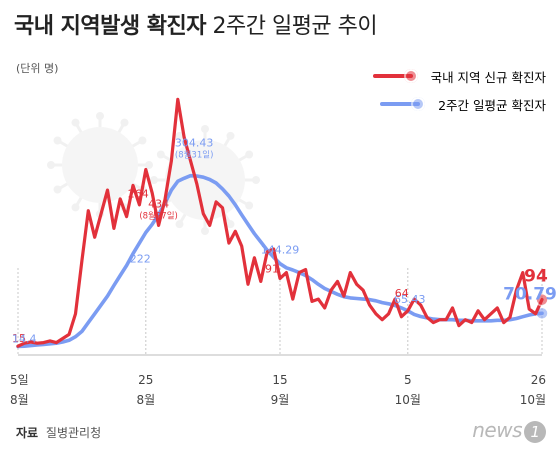  What do you see at coordinates (488, 77) in the screenshot?
I see `legend-label-daily: 국내 지역 신규 확진자` at bounding box center [488, 77].